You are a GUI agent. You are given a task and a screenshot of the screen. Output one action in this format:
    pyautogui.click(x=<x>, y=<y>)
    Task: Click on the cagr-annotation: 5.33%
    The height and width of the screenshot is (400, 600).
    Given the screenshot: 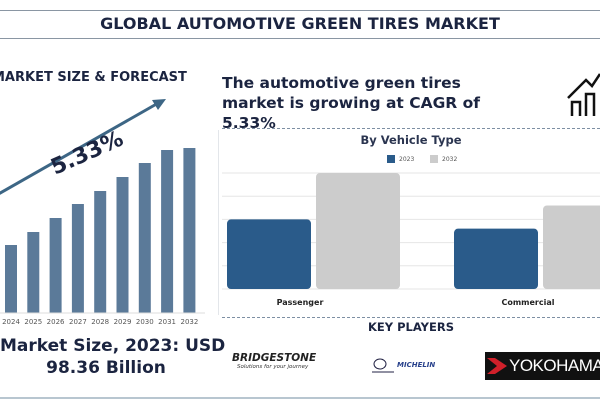 What is the action you would take?
    pyautogui.click(x=87, y=154)
    